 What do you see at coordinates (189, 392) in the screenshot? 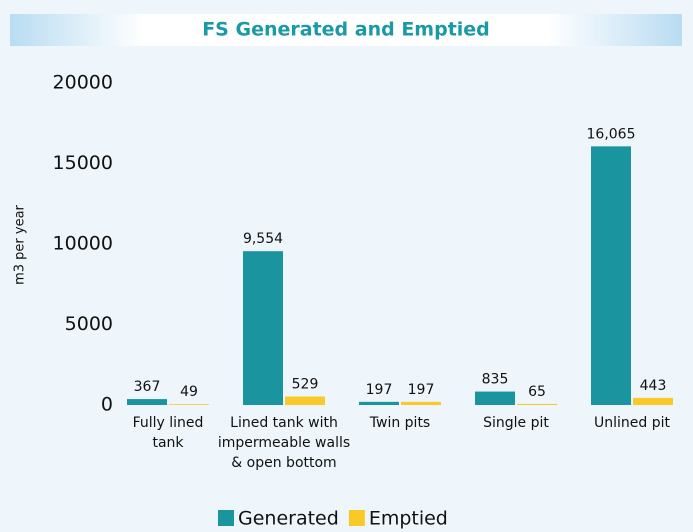
I see `value-label: 49` at bounding box center [189, 392].